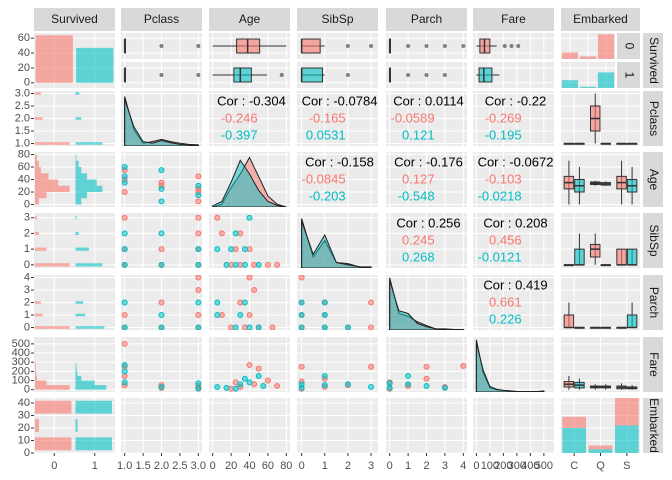 This screenshot has width=672, height=480. What do you see at coordinates (517, 466) in the screenshot?
I see `x-tick-label: 300` at bounding box center [517, 466].